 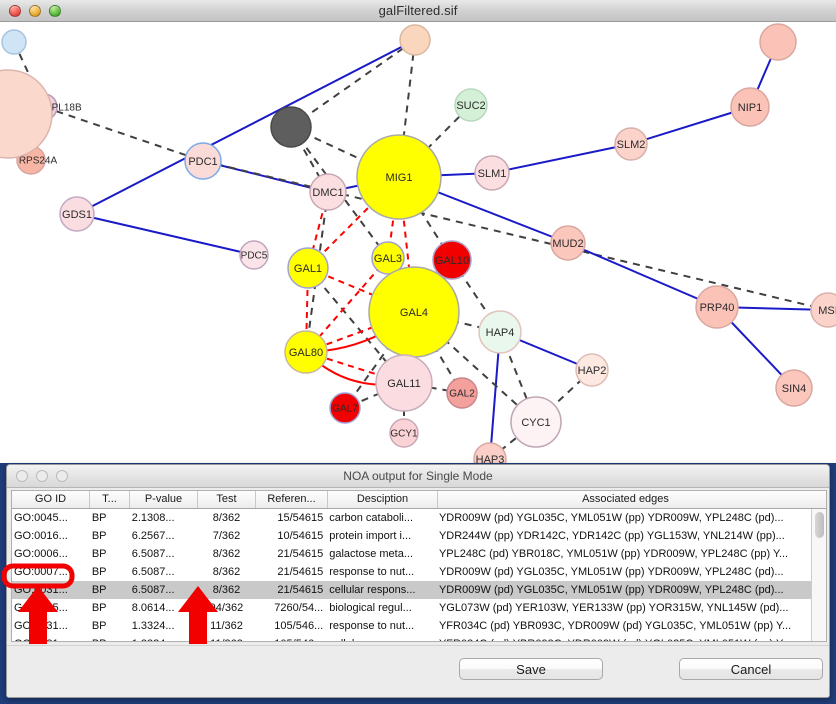 I want to click on close-button, so click(x=15, y=10).